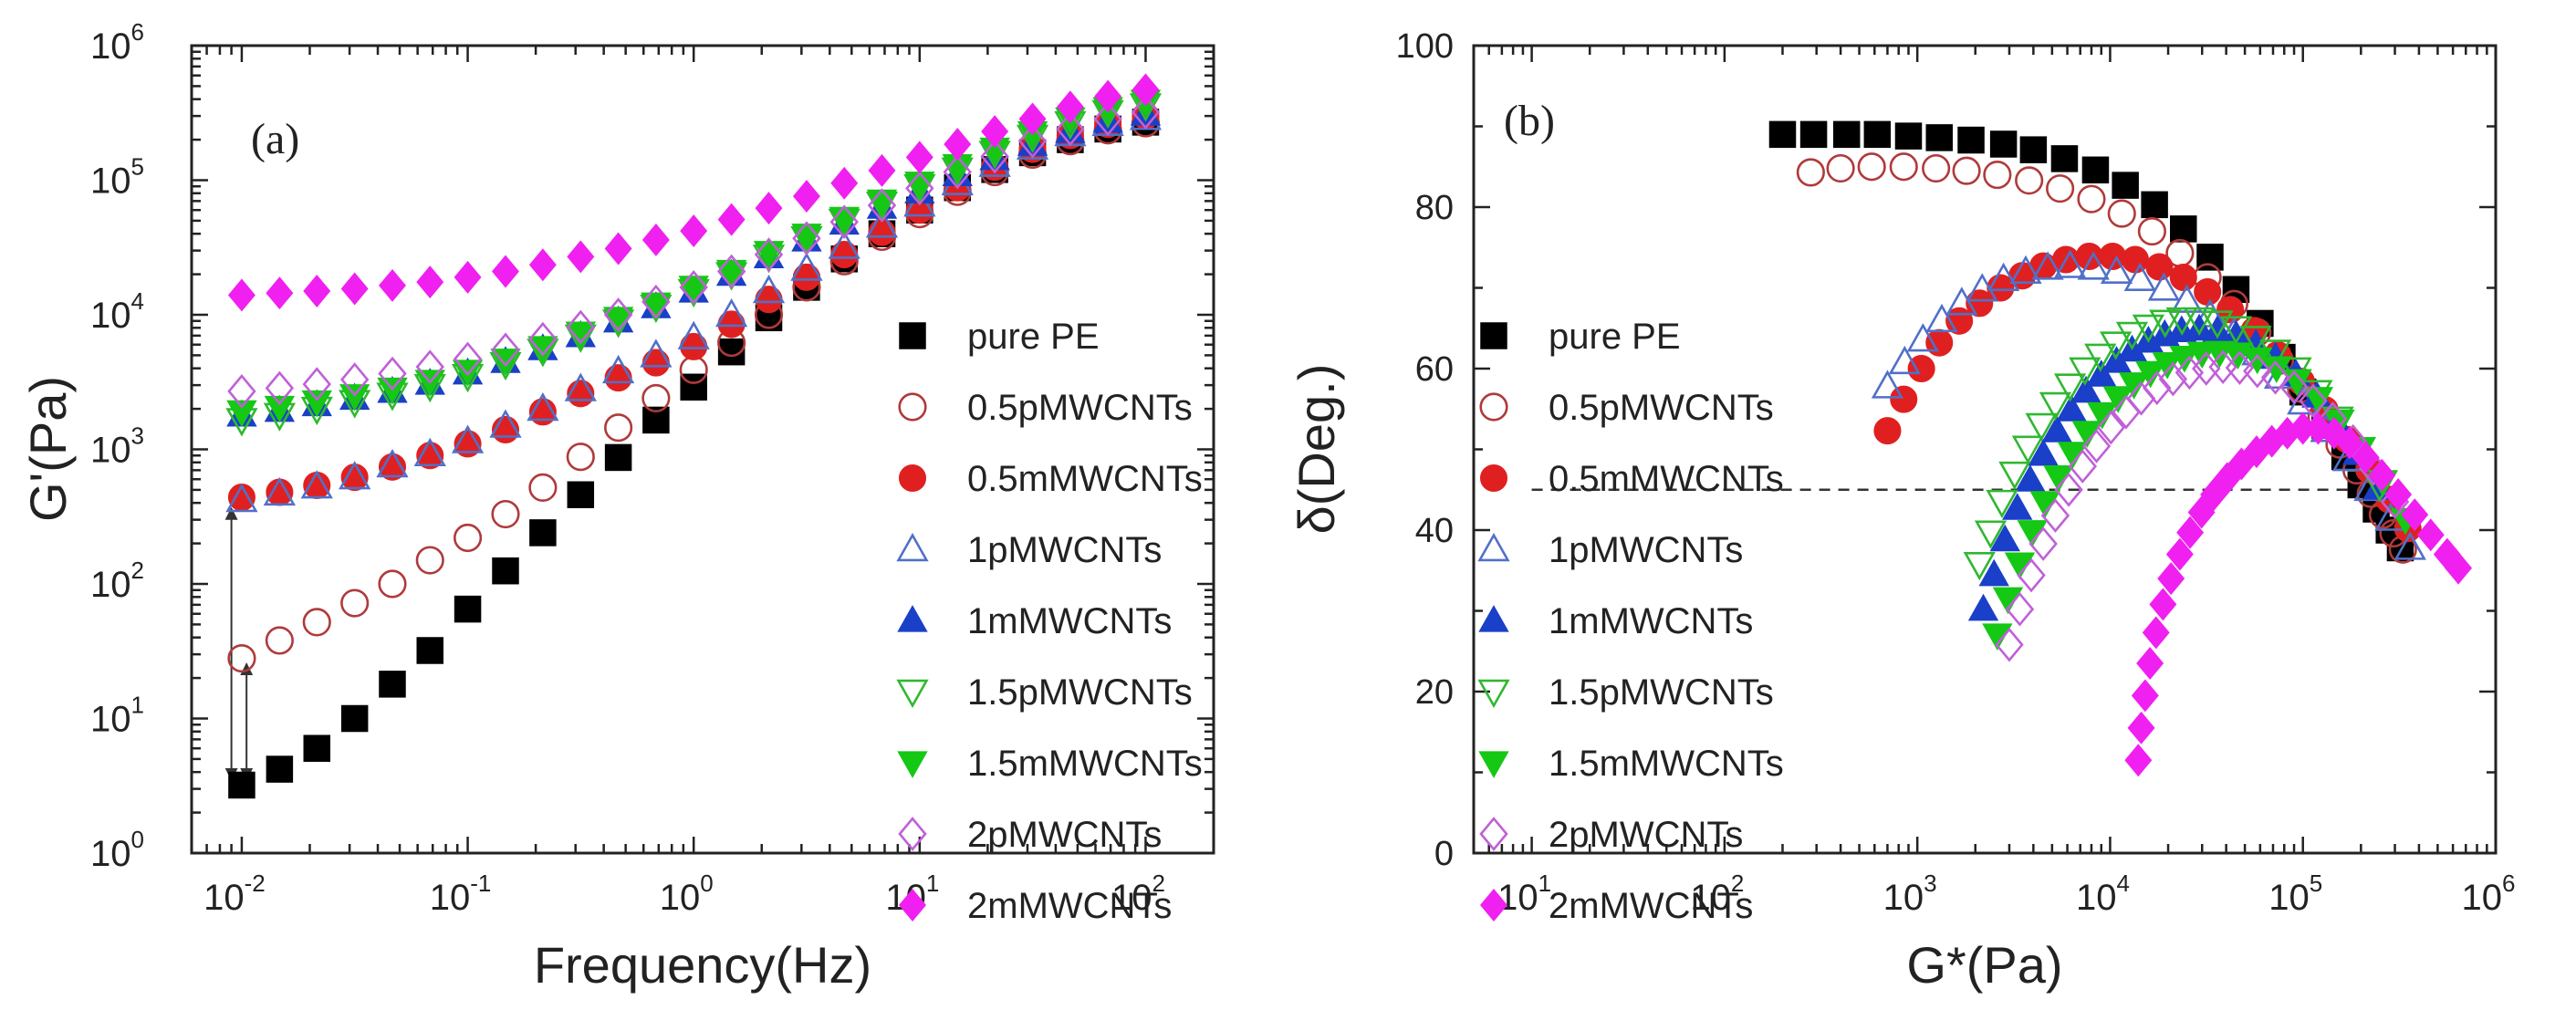  What do you see at coordinates (137, 32) in the screenshot?
I see `y-tick-exponent: 6` at bounding box center [137, 32].